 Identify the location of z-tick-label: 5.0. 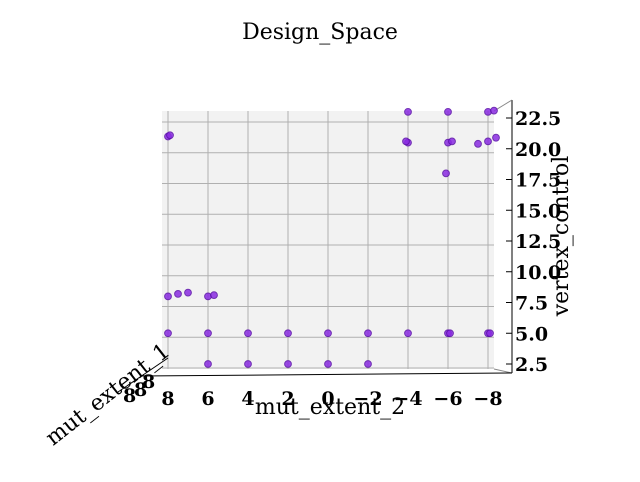
(531, 334).